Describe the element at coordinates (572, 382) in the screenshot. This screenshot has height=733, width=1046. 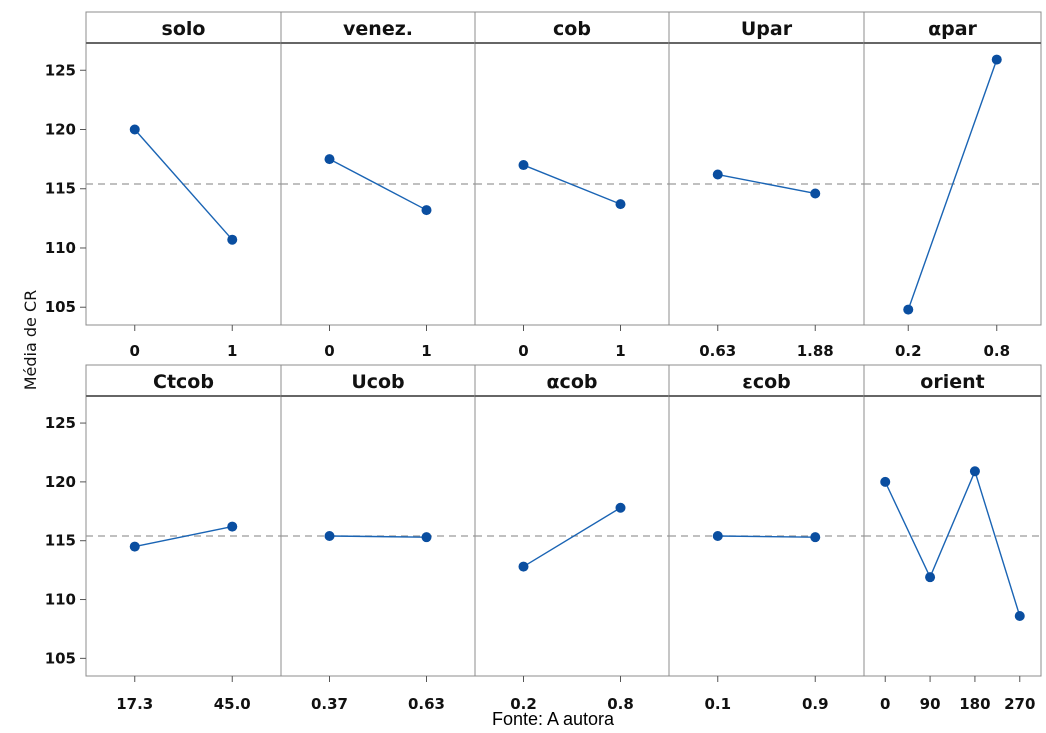
I see `panel-title: αcob` at that location.